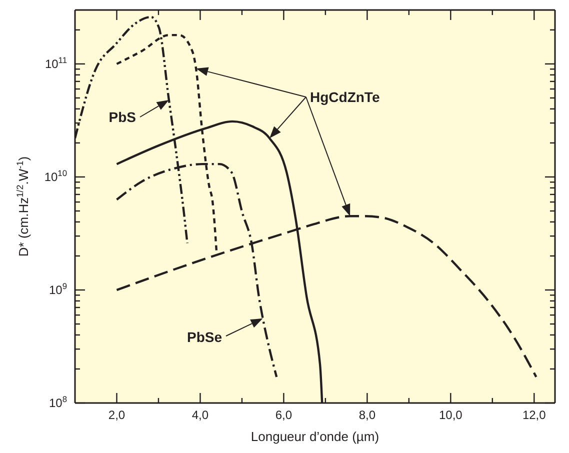 The height and width of the screenshot is (453, 569). Describe the element at coordinates (122, 117) in the screenshot. I see `annotation: PbS` at that location.